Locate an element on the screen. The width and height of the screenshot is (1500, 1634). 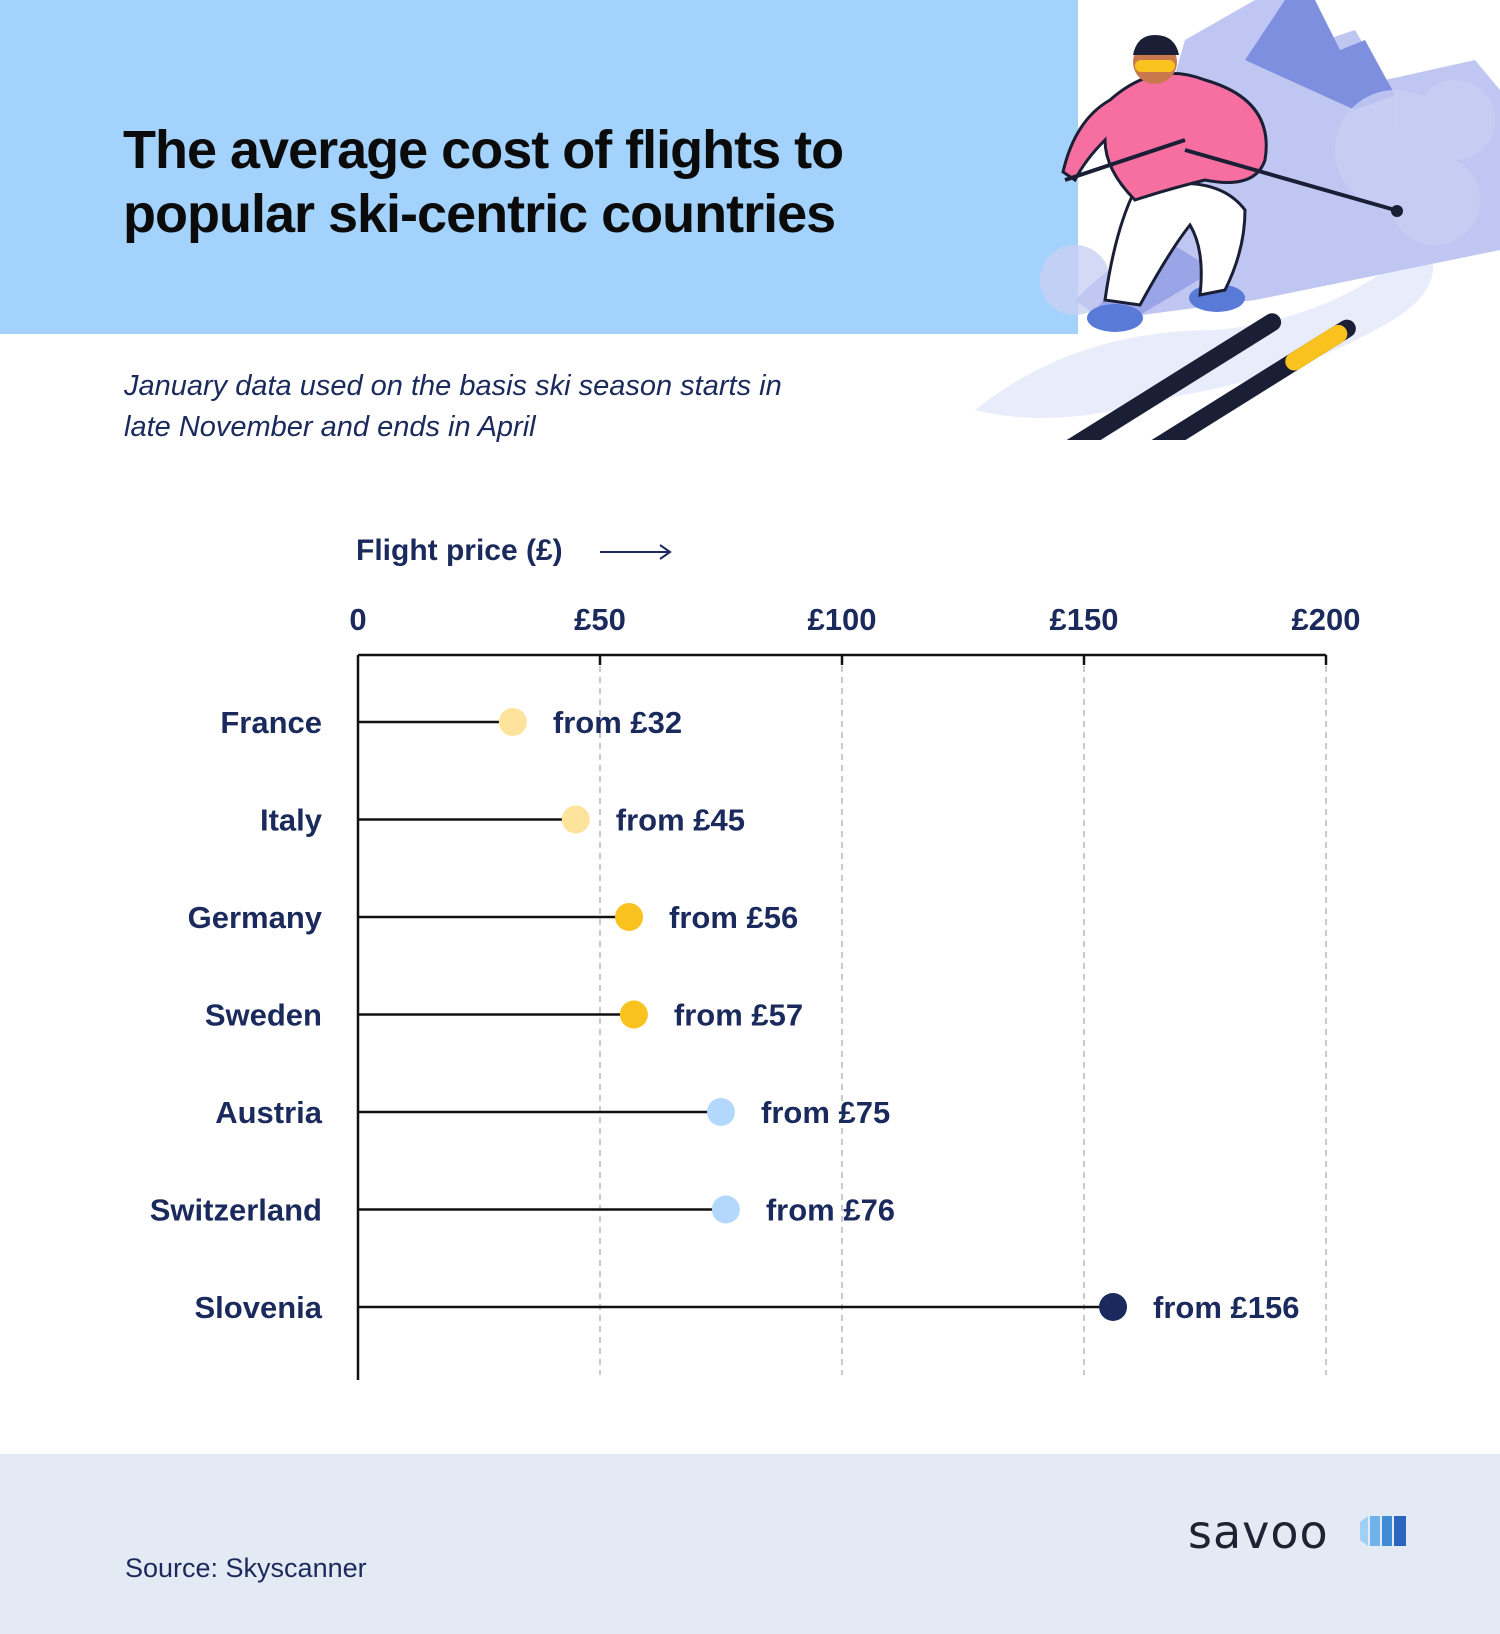
value-label-italy: from £45 is located at coordinates (680, 820).